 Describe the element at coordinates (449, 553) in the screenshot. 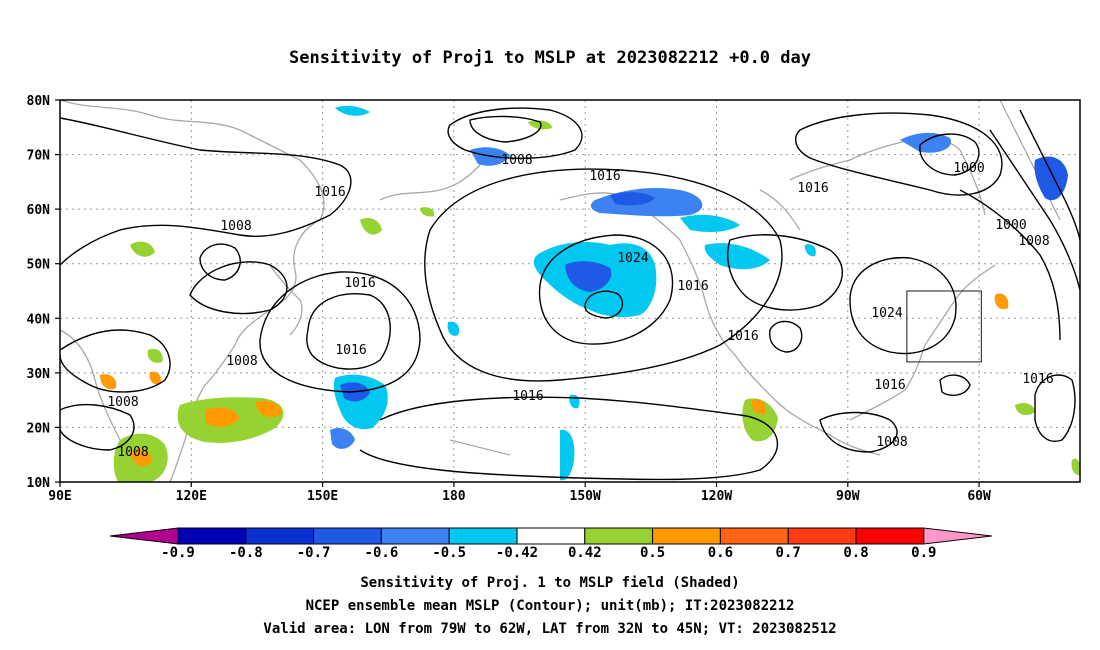

I see `colorbar-label: -0.5` at that location.